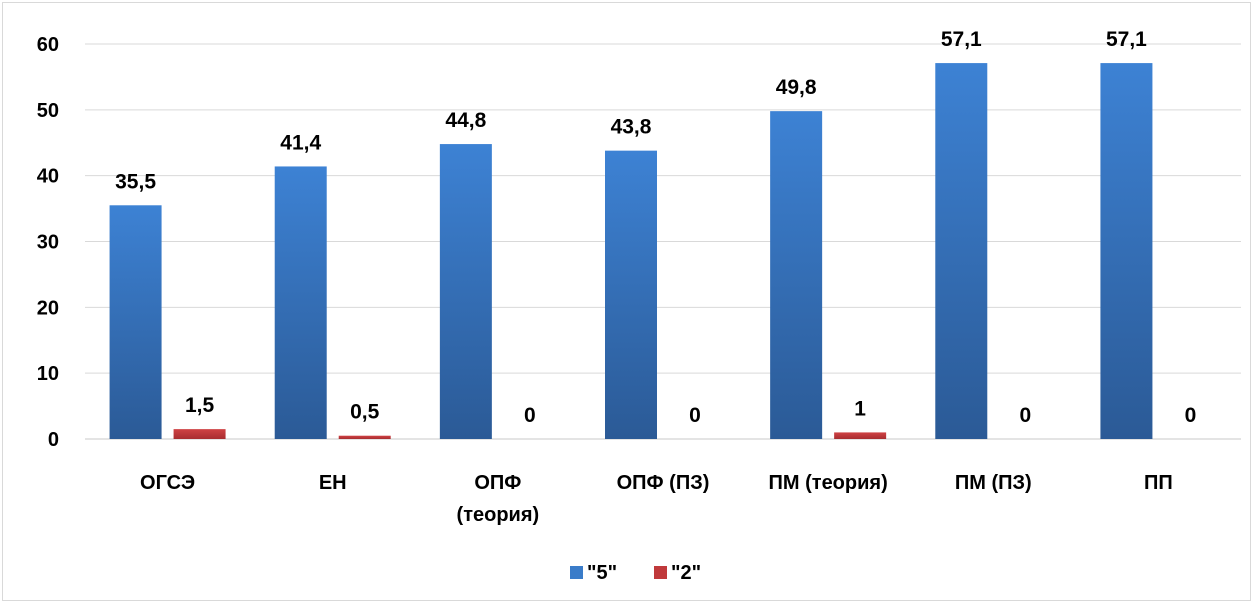  I want to click on x-category-label: ОПФ, so click(497, 483).